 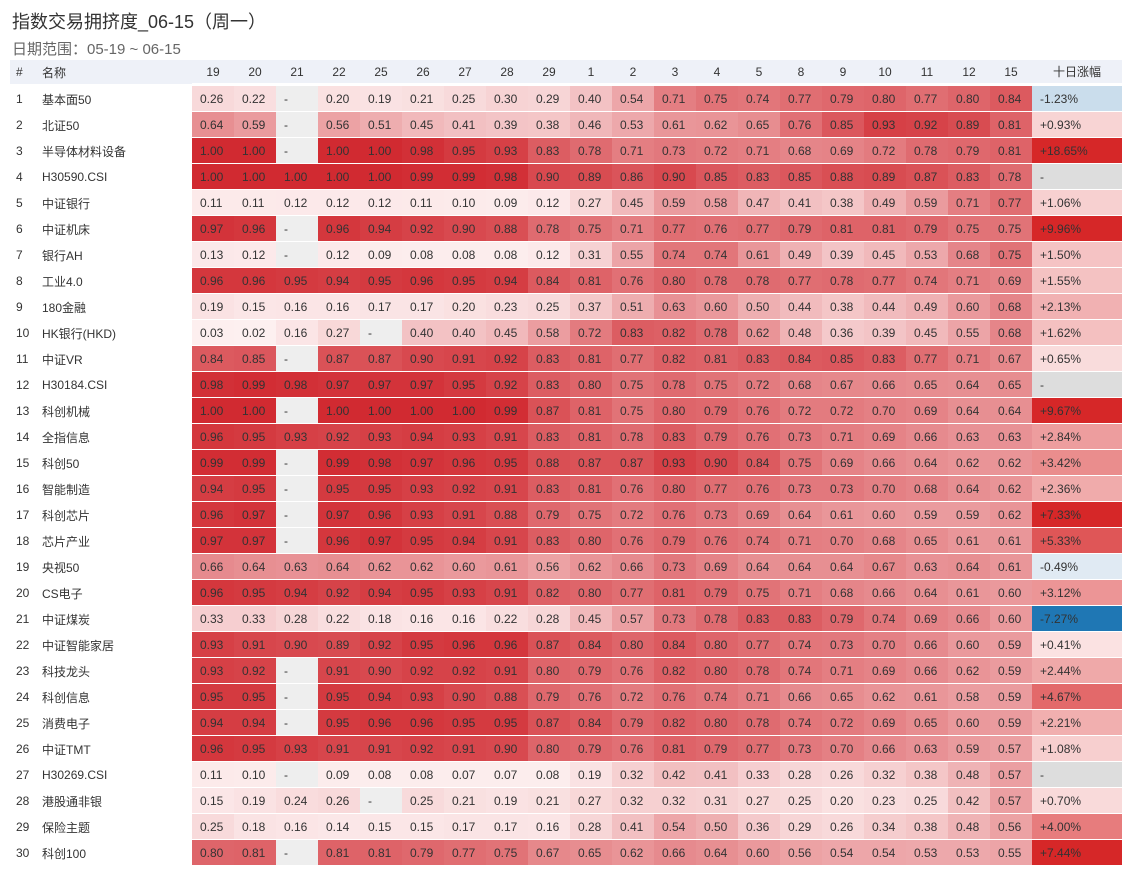 I want to click on index-name: H30269.CSI, so click(x=75, y=775).